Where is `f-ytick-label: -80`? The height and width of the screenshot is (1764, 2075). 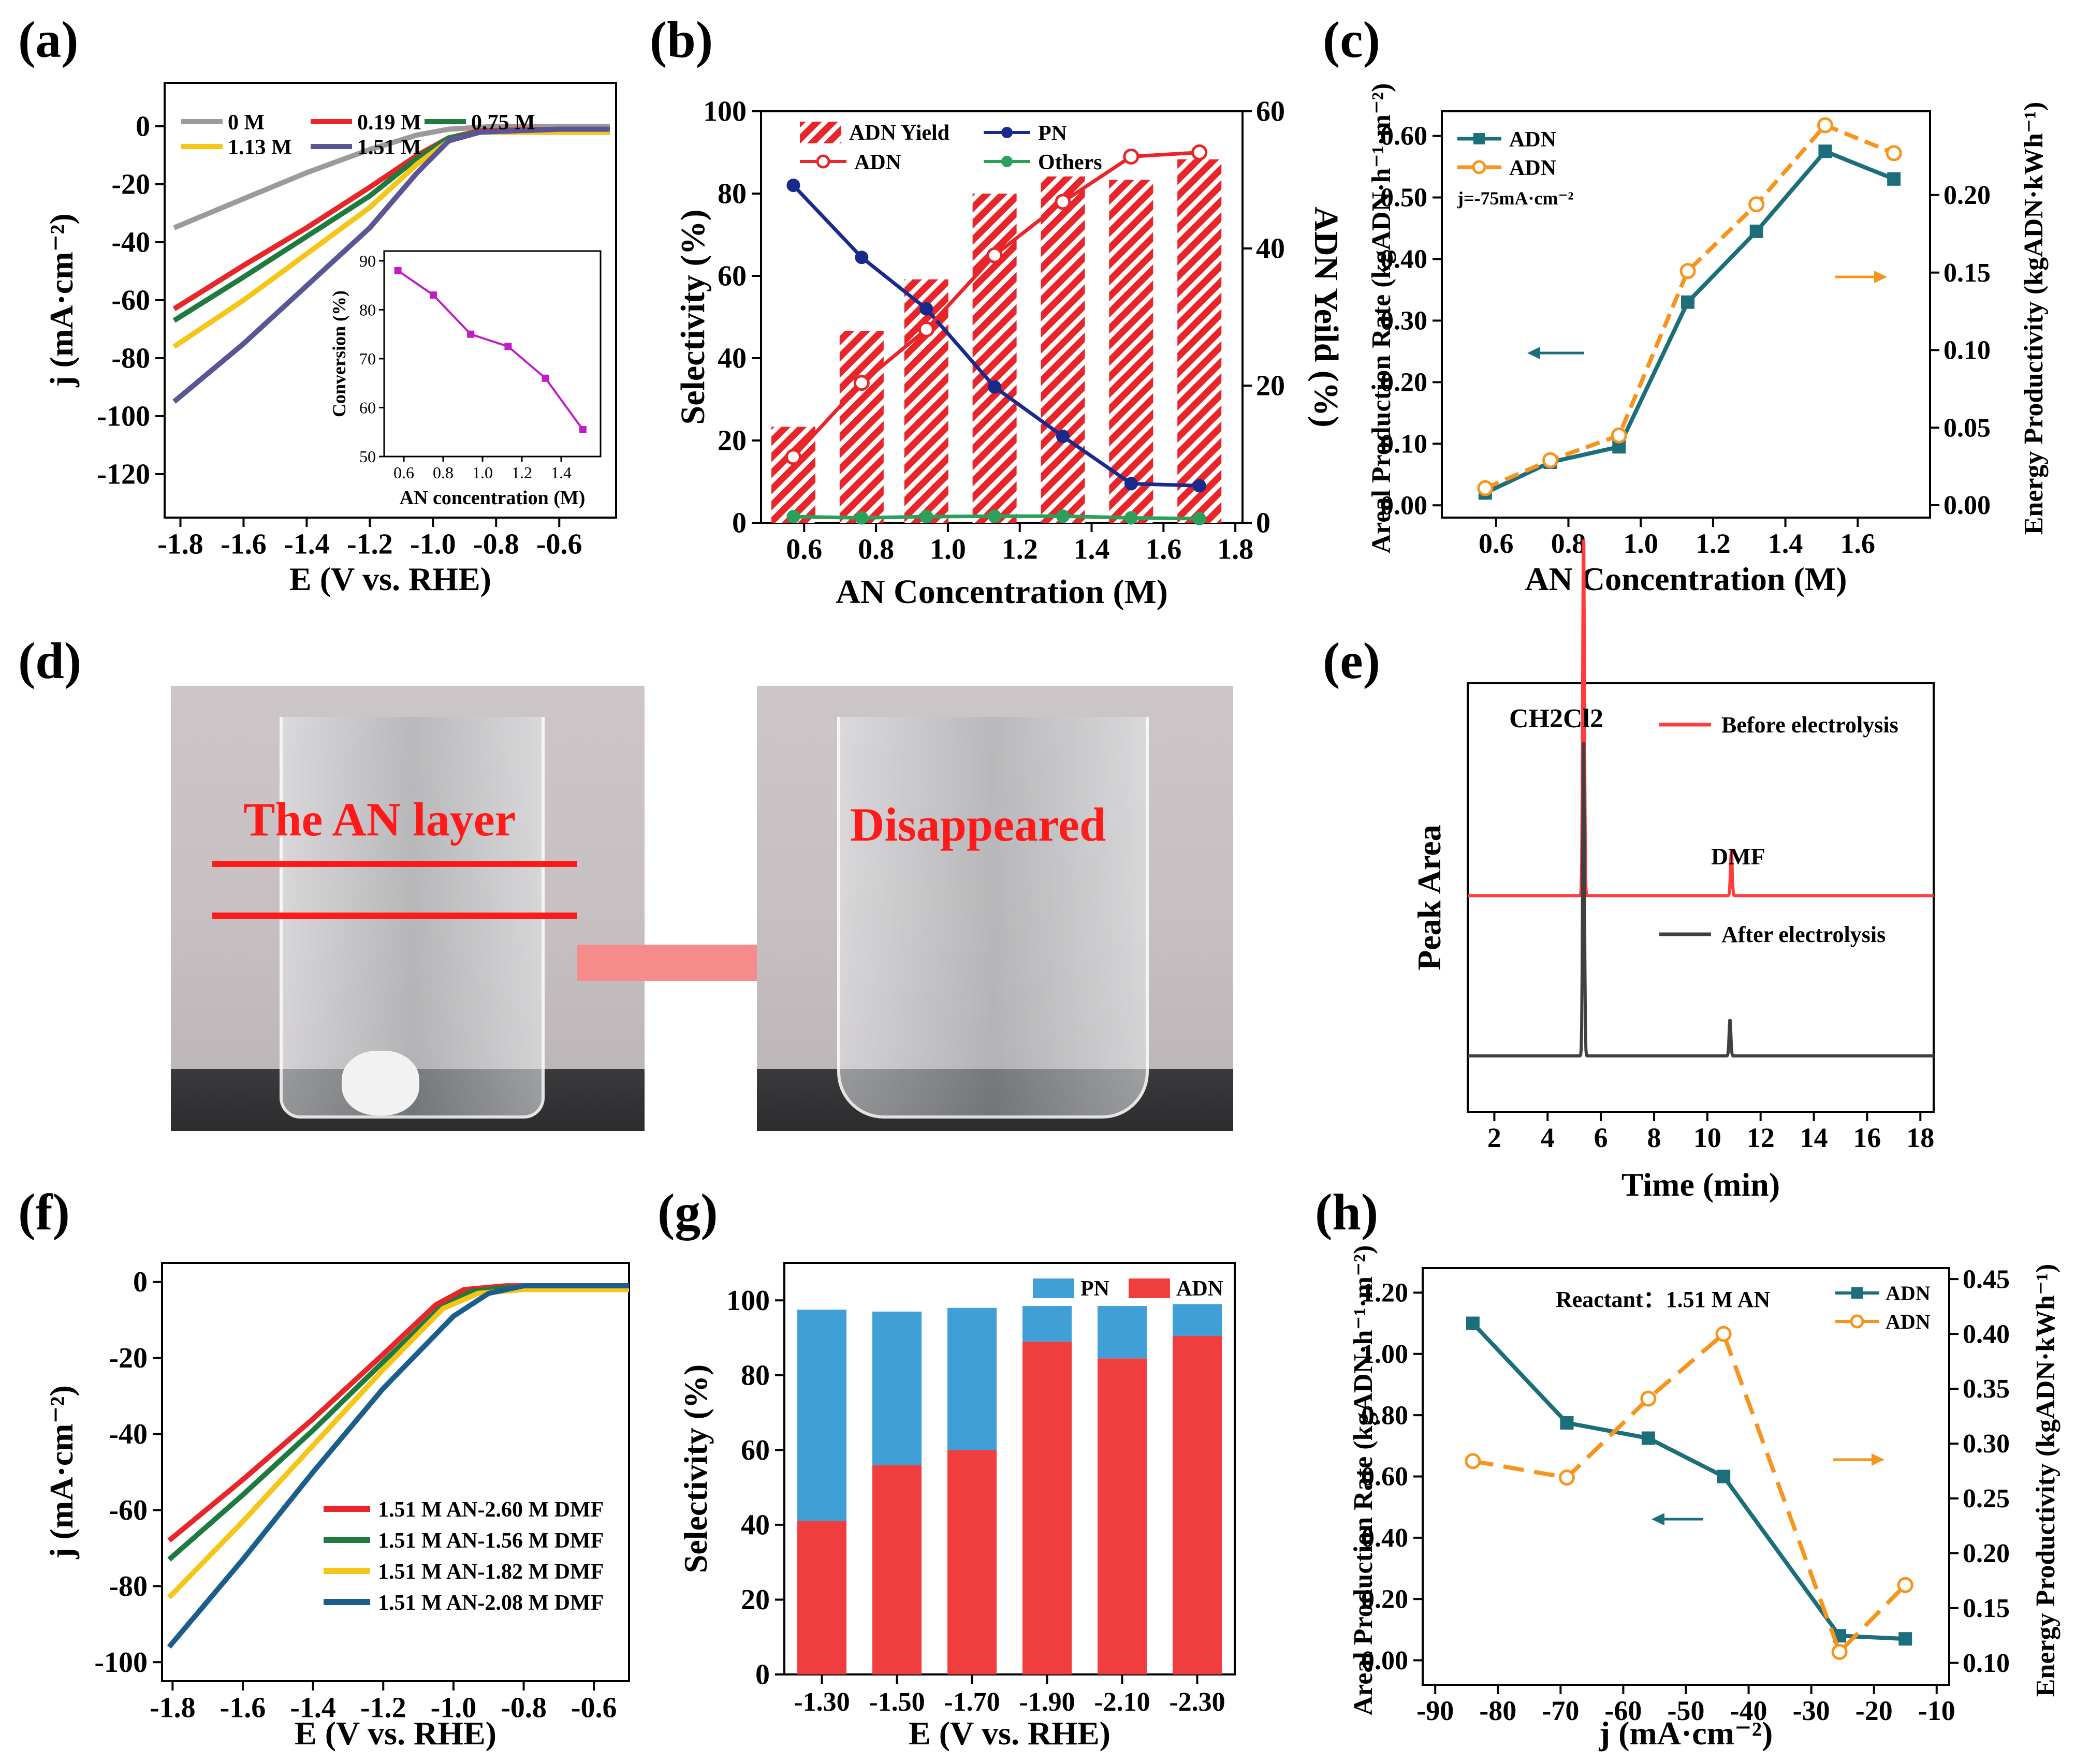 f-ytick-label: -80 is located at coordinates (128, 1586).